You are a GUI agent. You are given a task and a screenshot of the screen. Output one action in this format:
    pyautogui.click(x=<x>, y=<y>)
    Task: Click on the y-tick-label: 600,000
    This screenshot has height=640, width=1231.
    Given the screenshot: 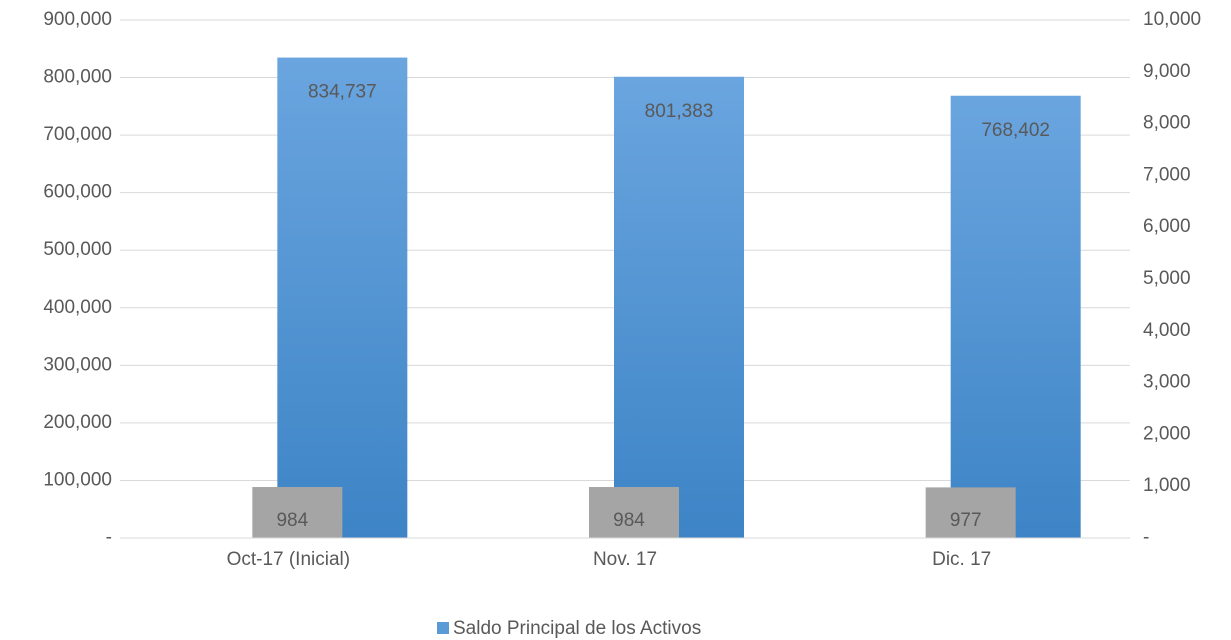 What is the action you would take?
    pyautogui.click(x=77, y=192)
    